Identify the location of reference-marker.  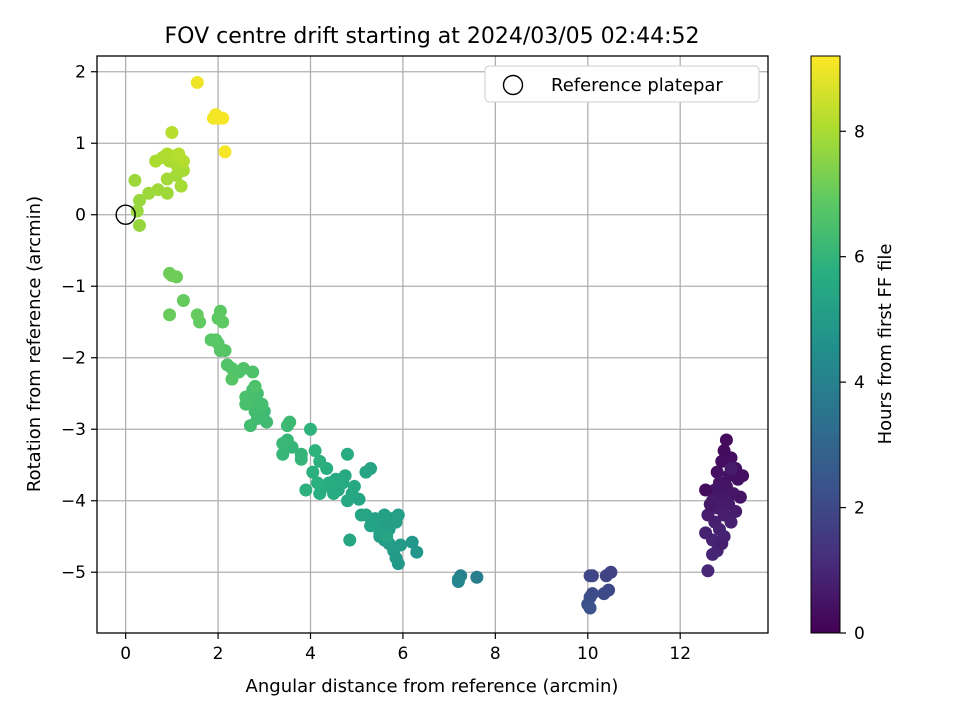
(125, 214).